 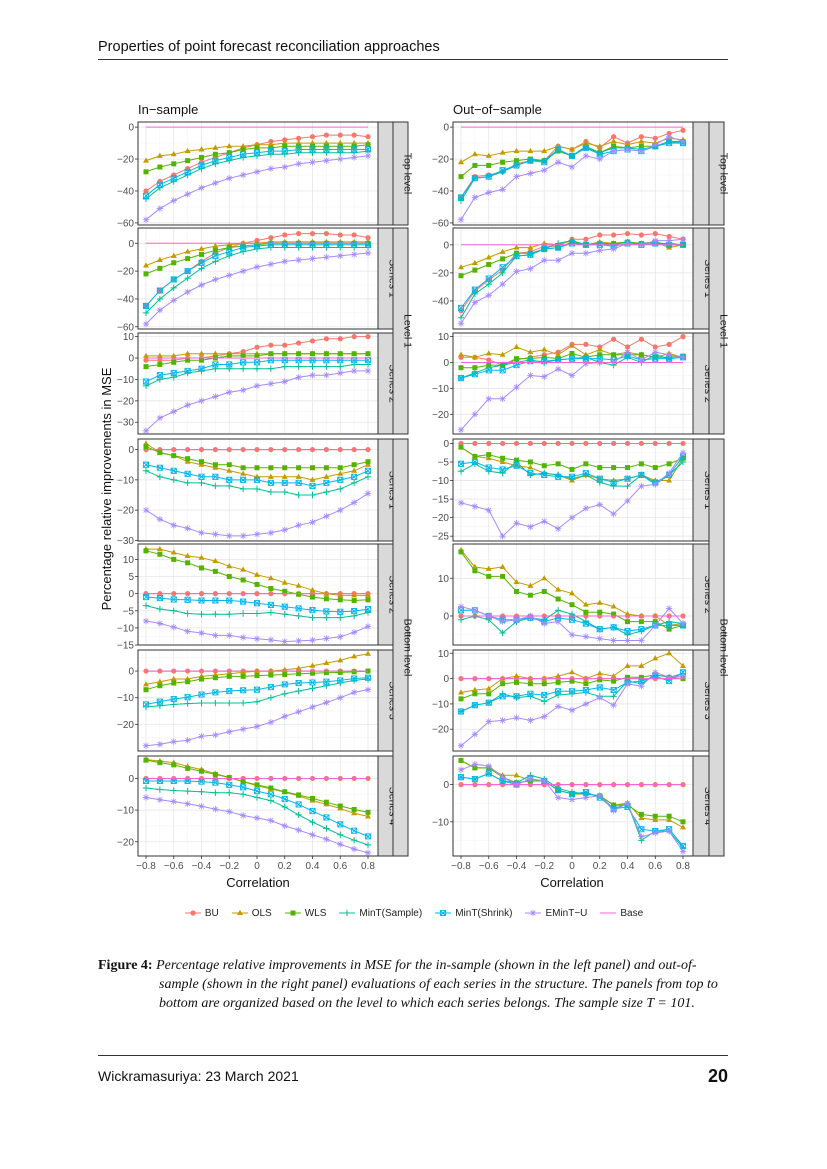 What do you see at coordinates (444, 462) in the screenshot?
I see `y-tick-label: −5` at bounding box center [444, 462].